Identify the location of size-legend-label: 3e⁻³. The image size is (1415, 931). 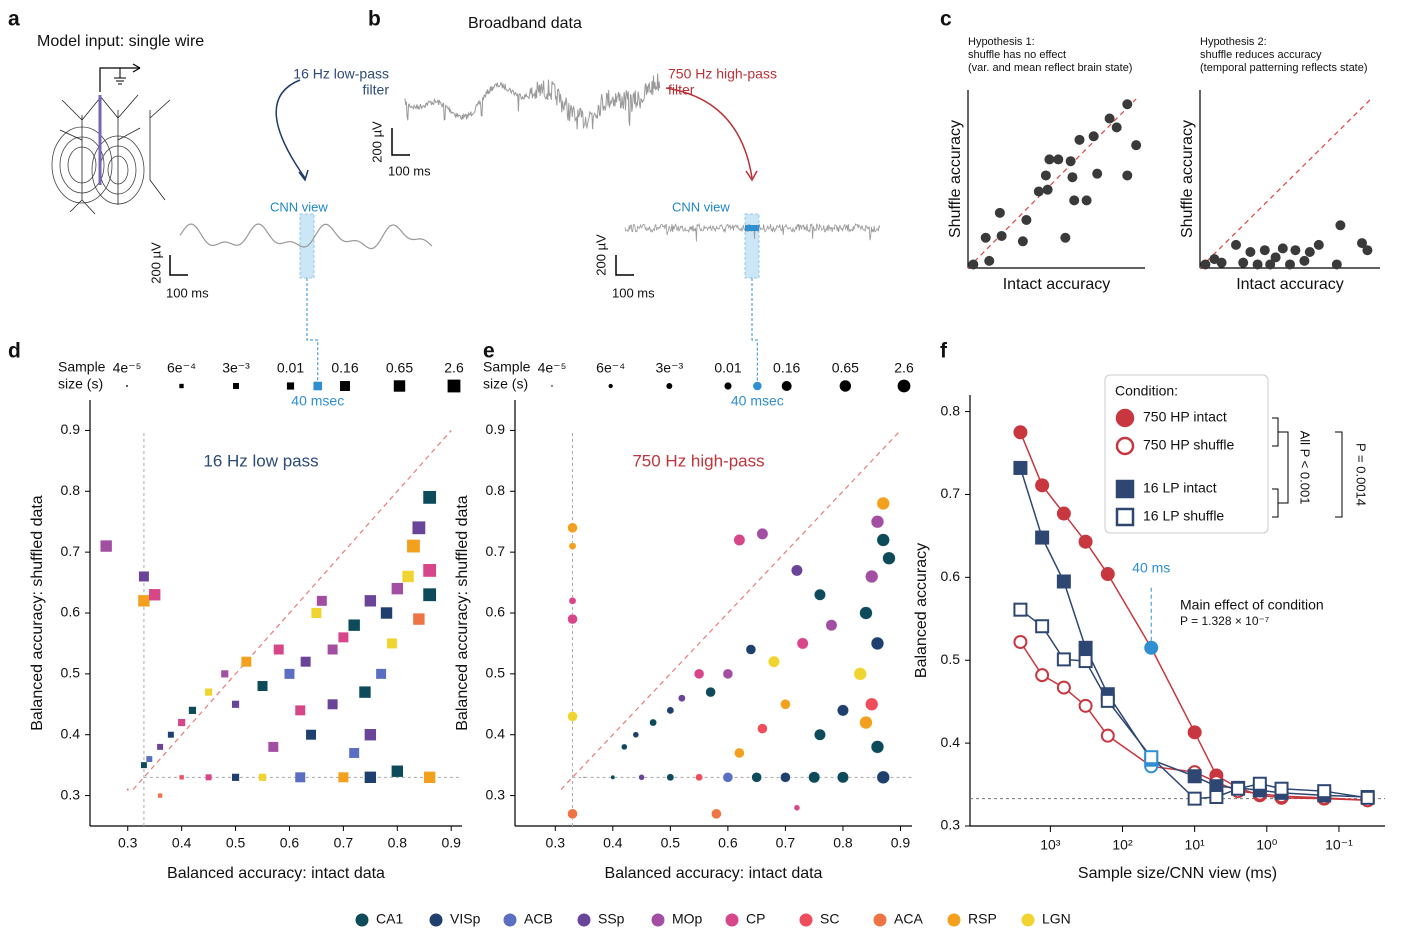
(236, 368).